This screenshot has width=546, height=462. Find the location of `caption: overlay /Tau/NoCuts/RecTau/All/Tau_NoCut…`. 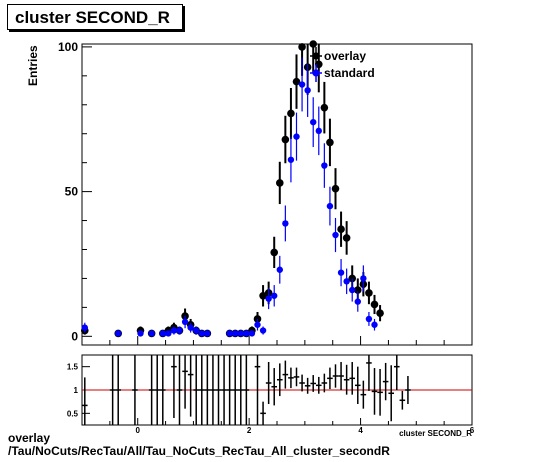

caption: overlay /Tau/NoCuts/RecTau/All/Tau_NoCut… is located at coordinates (199, 445).